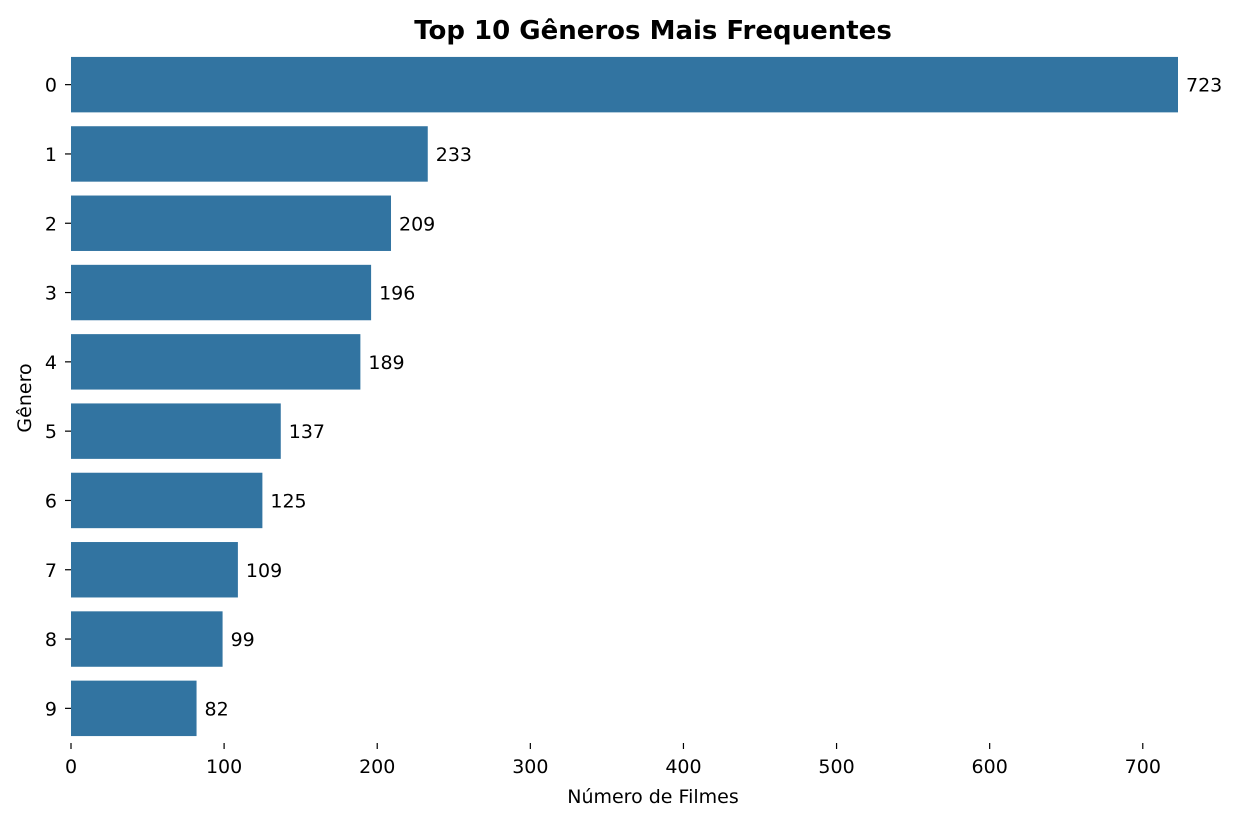 The height and width of the screenshot is (821, 1248). What do you see at coordinates (264, 571) in the screenshot?
I see `data-label-7: 109` at bounding box center [264, 571].